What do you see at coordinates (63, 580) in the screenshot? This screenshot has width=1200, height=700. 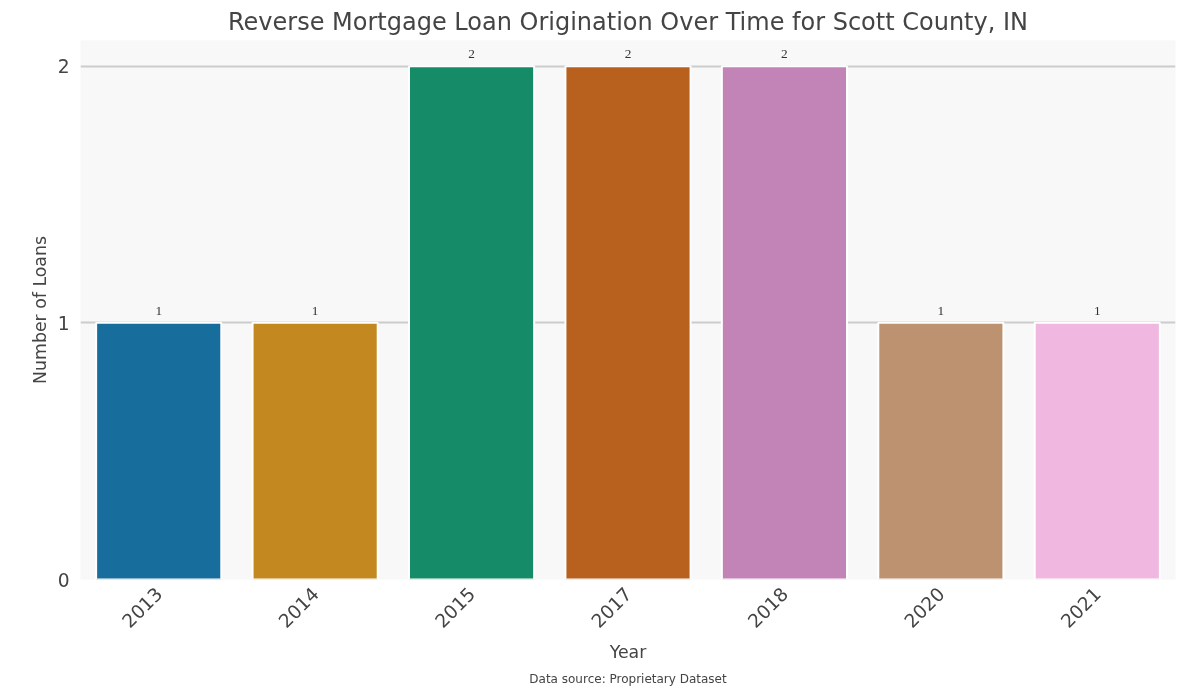 I see `y-tick-label: 0` at bounding box center [63, 580].